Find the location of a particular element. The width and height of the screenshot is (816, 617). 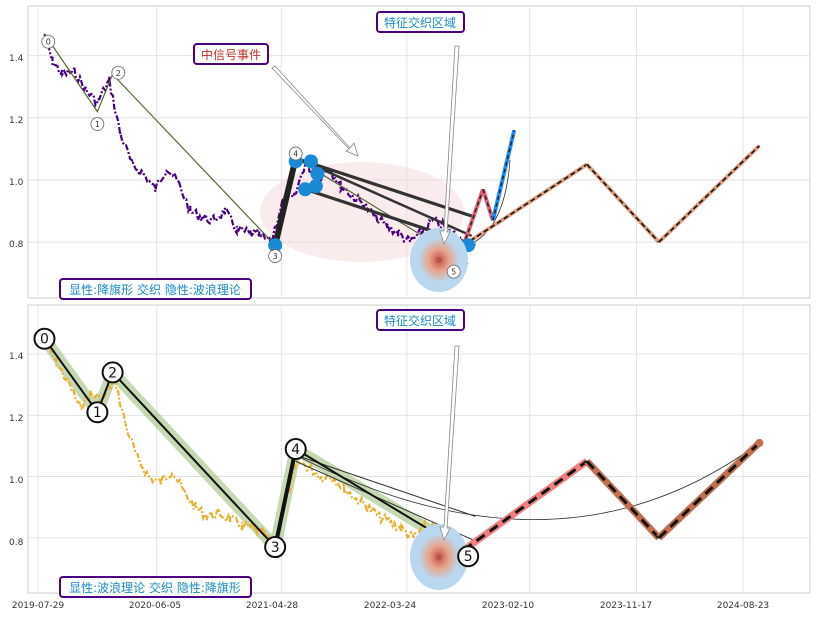

top-projection is located at coordinates (611, 195).